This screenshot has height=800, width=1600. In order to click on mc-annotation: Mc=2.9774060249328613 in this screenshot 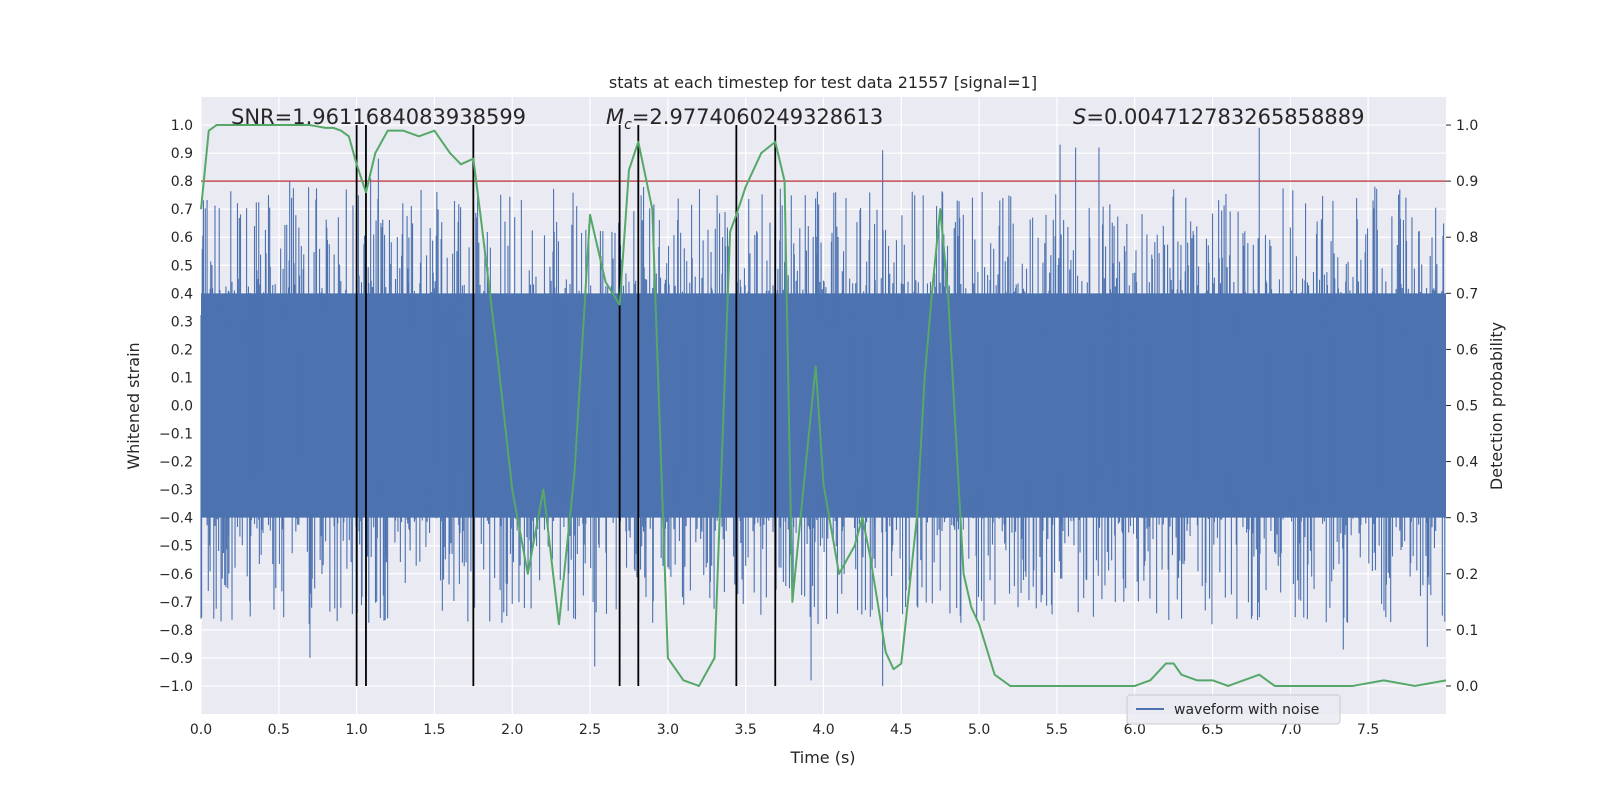, I will do `click(744, 119)`.